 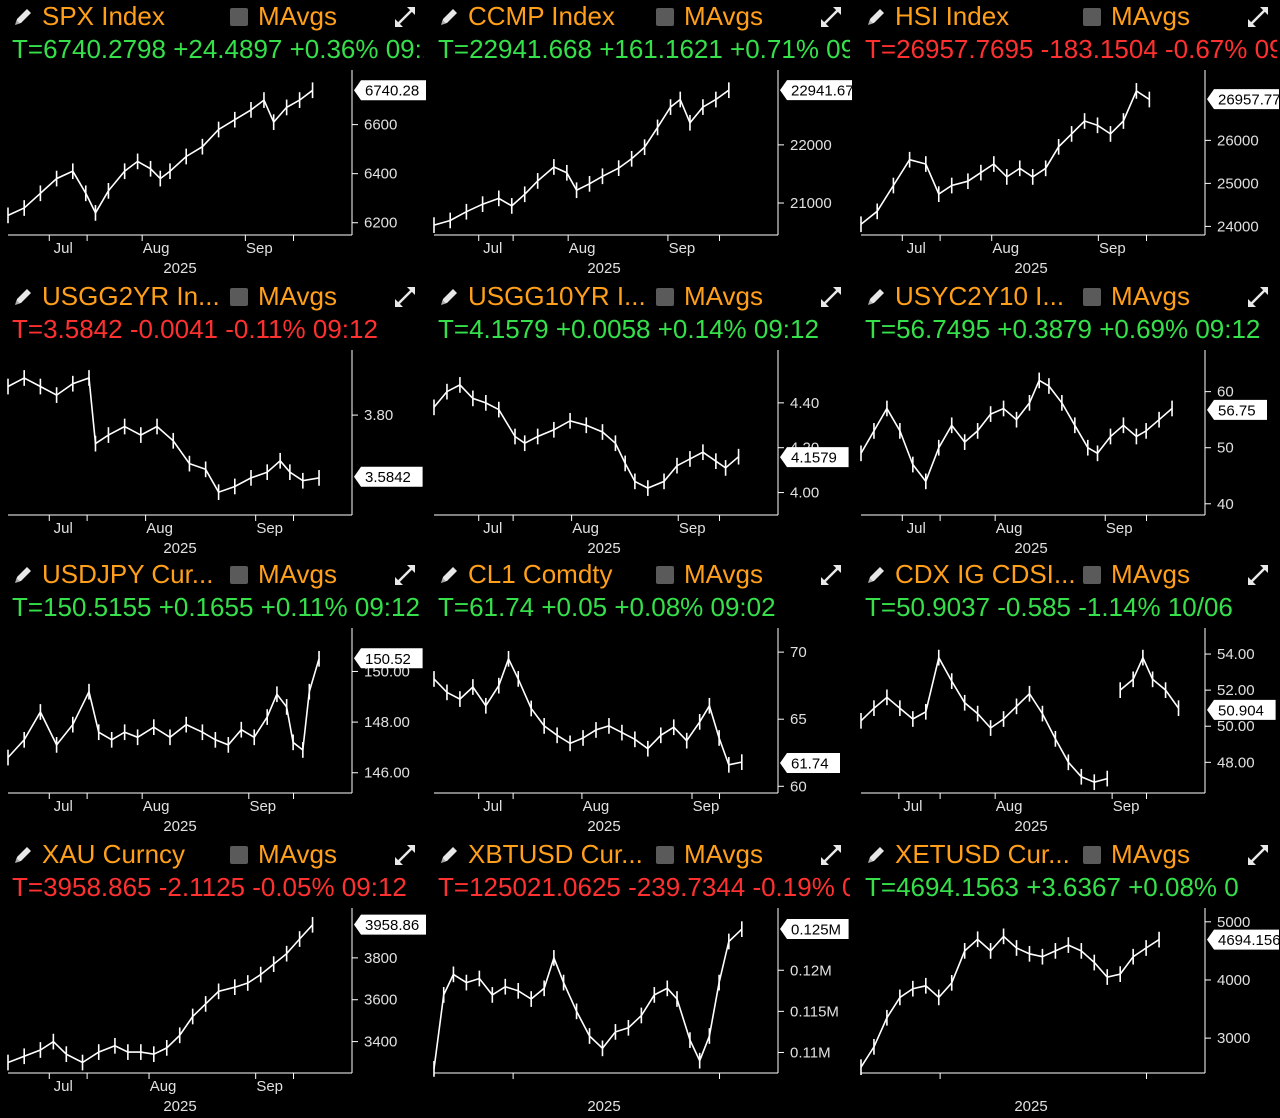 What do you see at coordinates (952, 16) in the screenshot?
I see `panel-title: HSI Index` at bounding box center [952, 16].